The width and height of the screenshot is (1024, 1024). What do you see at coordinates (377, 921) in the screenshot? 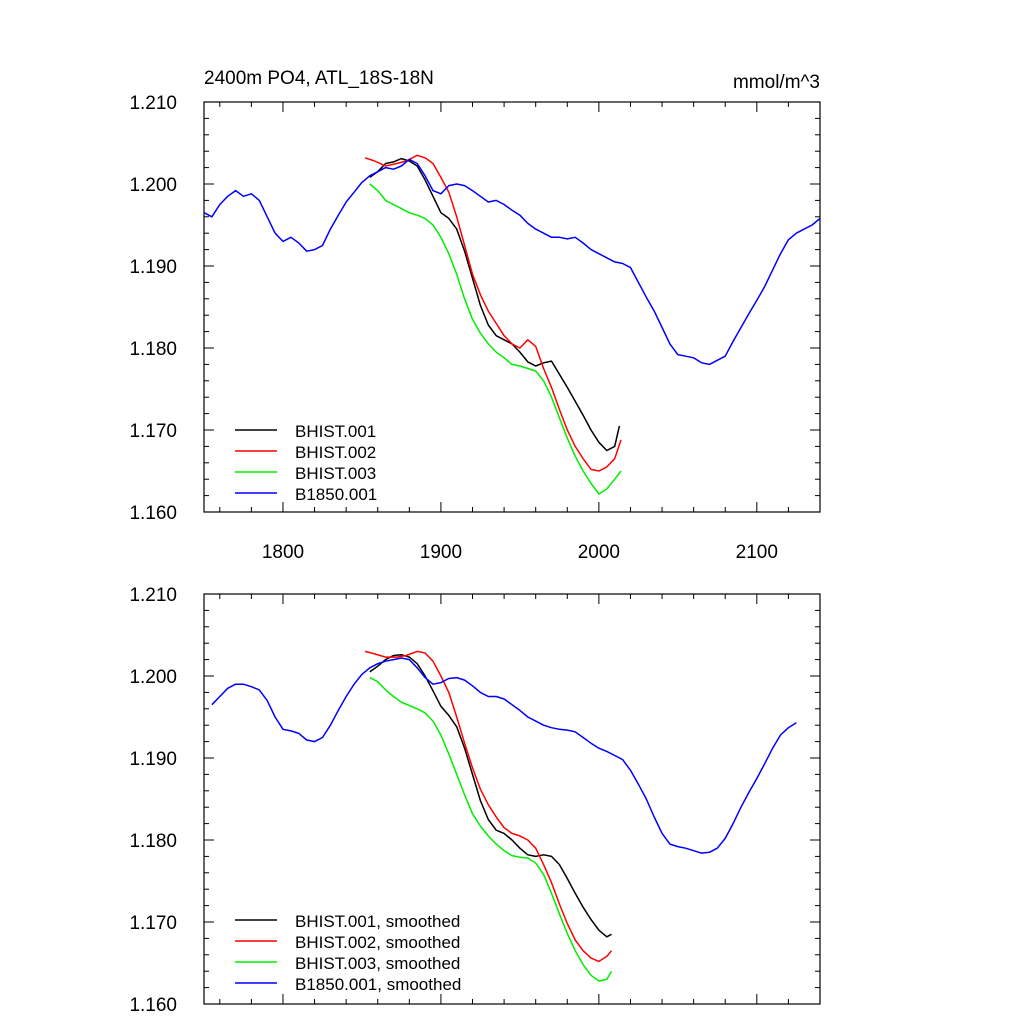
I see `legend-label: BHIST.001, smoothed` at bounding box center [377, 921].